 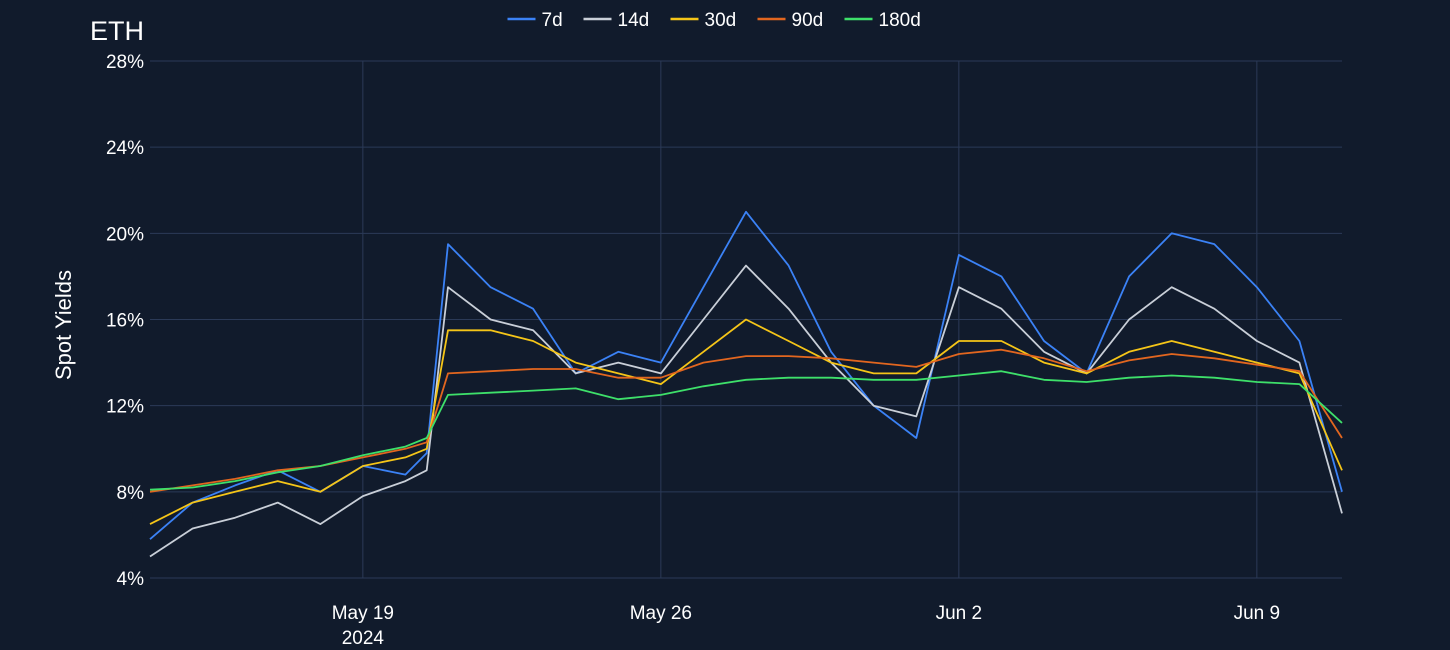 What do you see at coordinates (959, 613) in the screenshot?
I see `x-tick-label: Jun 2` at bounding box center [959, 613].